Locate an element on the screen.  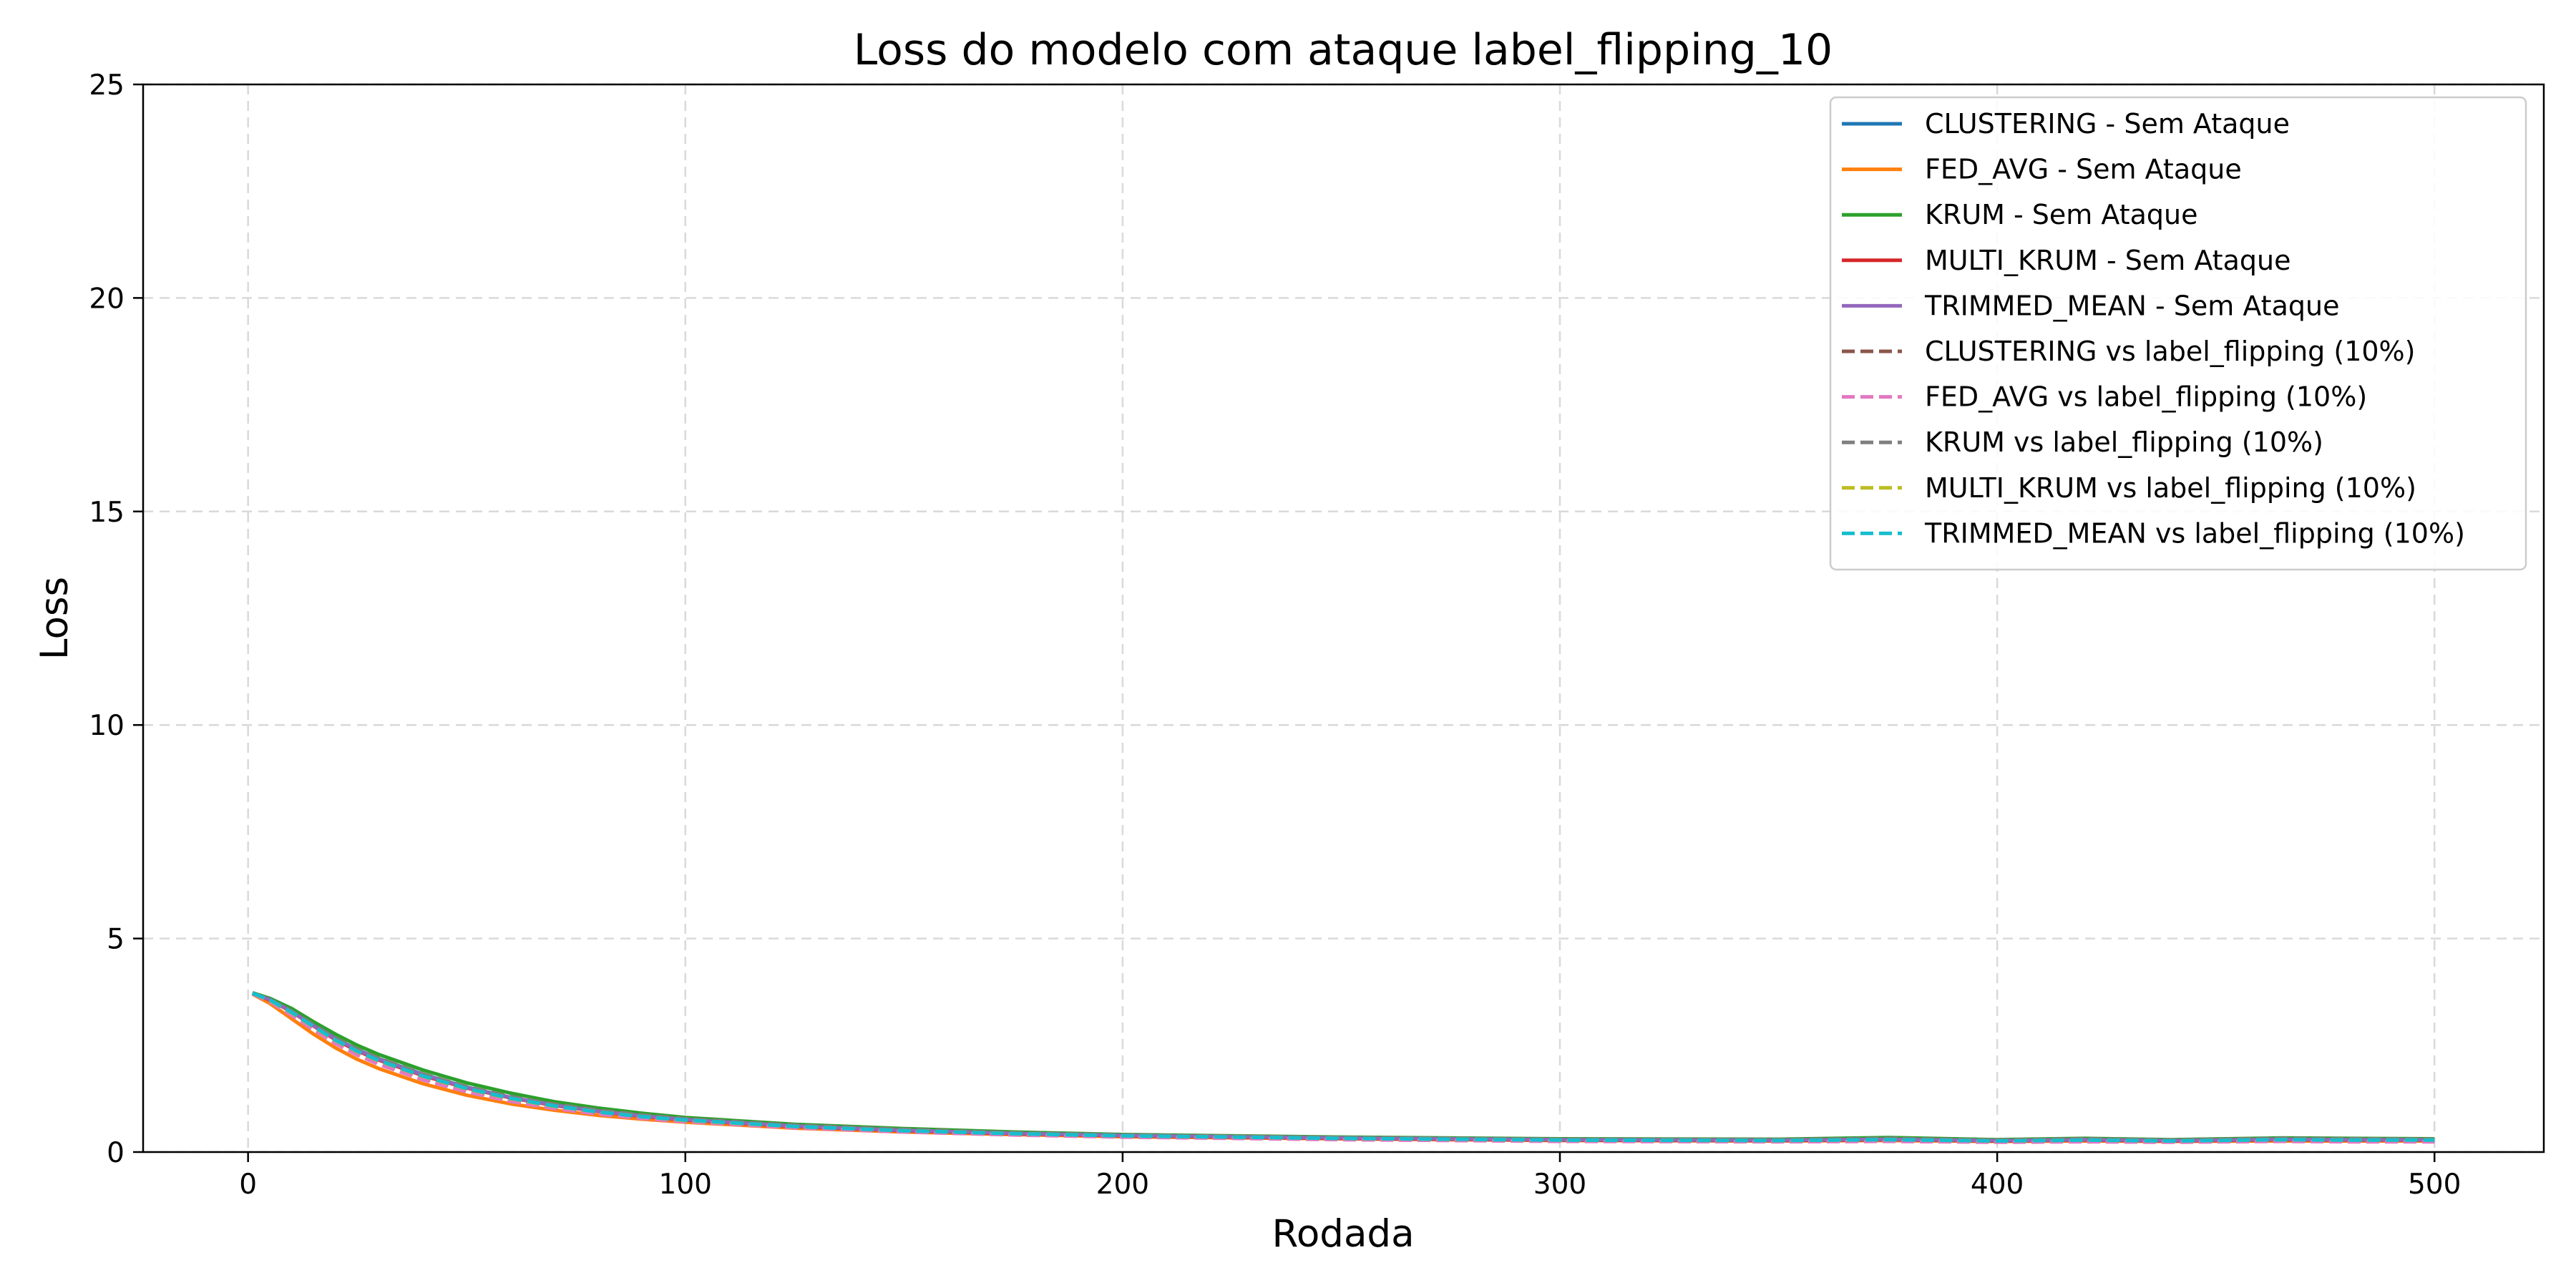
legend-label: FED_AVG - Sem Ataque is located at coordinates (2083, 169).